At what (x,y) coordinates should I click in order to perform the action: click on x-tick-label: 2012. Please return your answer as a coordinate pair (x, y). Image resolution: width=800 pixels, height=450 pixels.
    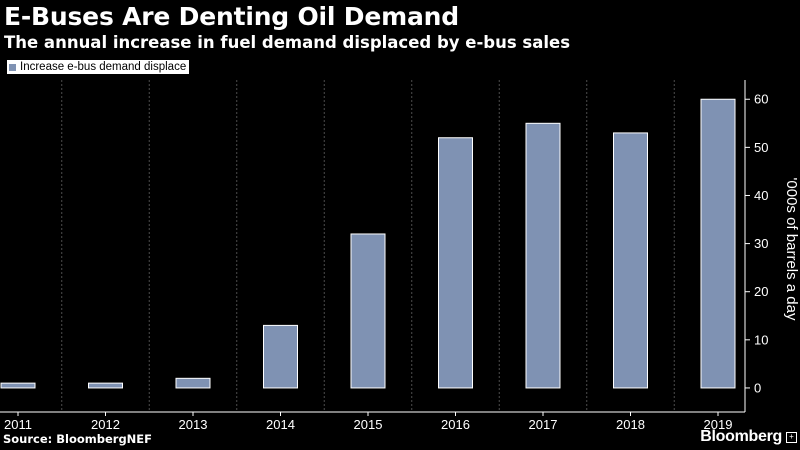
    Looking at the image, I should click on (105, 424).